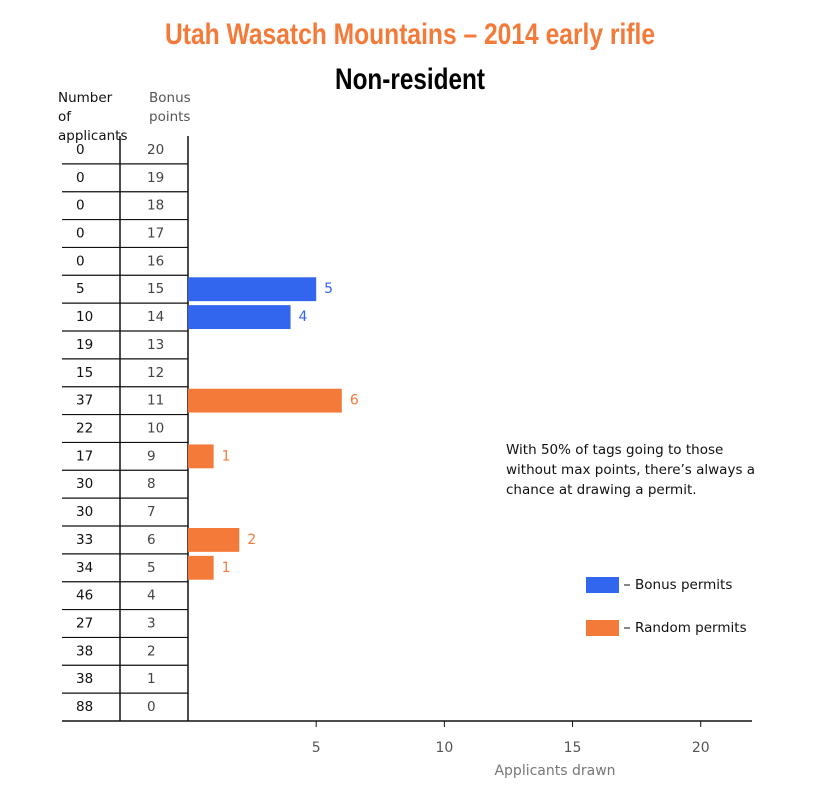 Image resolution: width=820 pixels, height=789 pixels. What do you see at coordinates (151, 484) in the screenshot?
I see `y-tick-label: 8` at bounding box center [151, 484].